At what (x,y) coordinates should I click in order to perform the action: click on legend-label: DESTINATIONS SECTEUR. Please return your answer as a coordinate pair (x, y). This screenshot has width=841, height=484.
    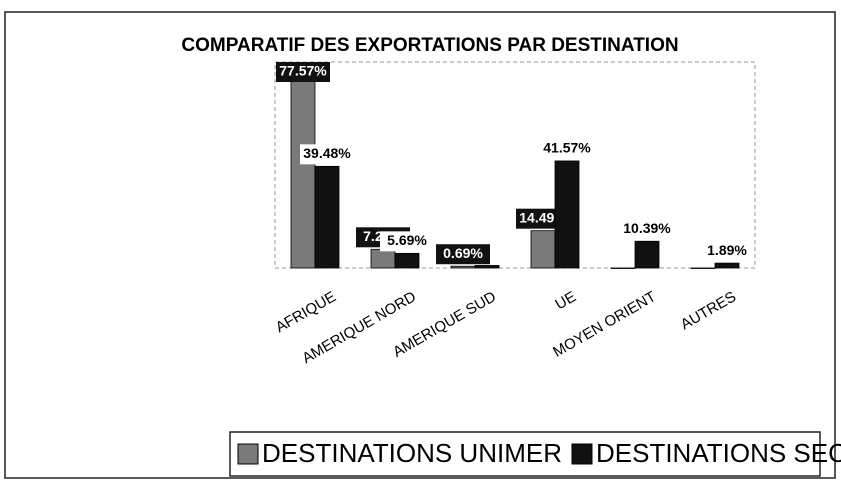
    Looking at the image, I should click on (718, 453).